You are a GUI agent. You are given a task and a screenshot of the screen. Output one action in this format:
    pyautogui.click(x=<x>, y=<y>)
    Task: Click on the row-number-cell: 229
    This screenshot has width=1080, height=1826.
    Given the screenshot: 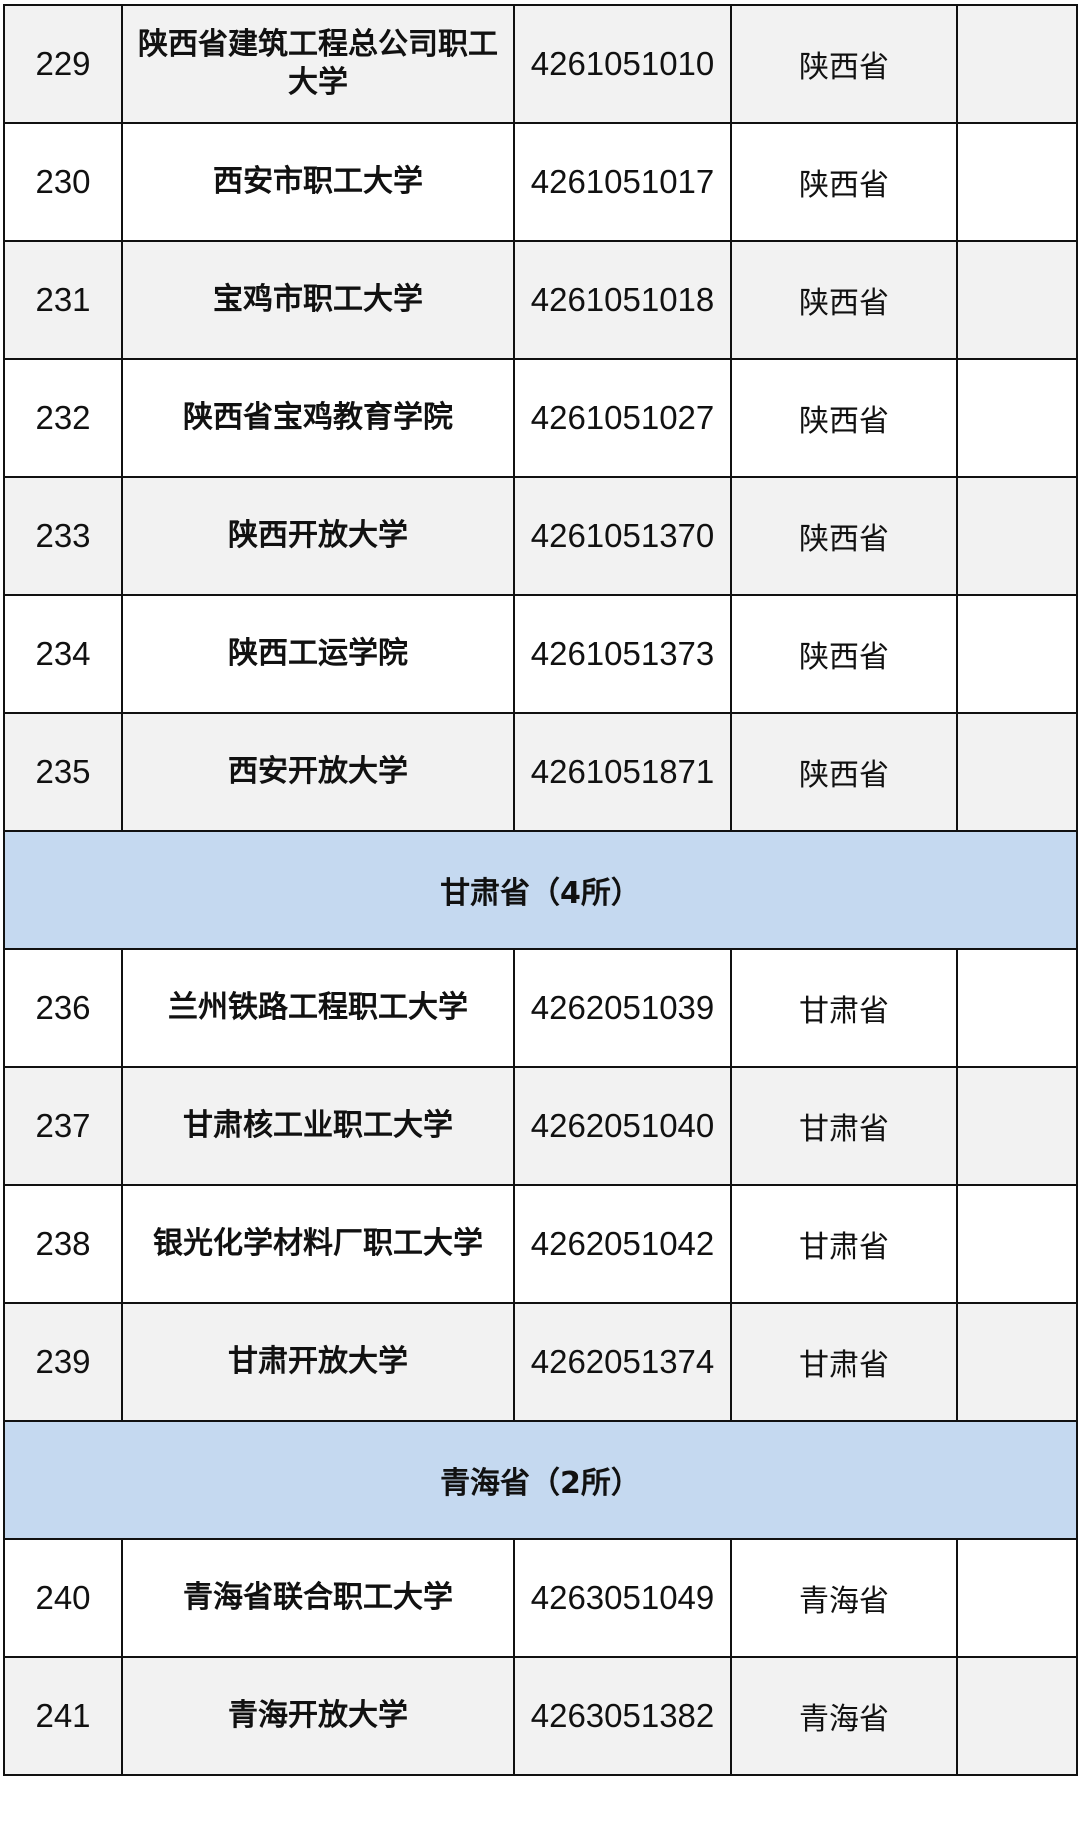 What is the action you would take?
    pyautogui.click(x=63, y=64)
    